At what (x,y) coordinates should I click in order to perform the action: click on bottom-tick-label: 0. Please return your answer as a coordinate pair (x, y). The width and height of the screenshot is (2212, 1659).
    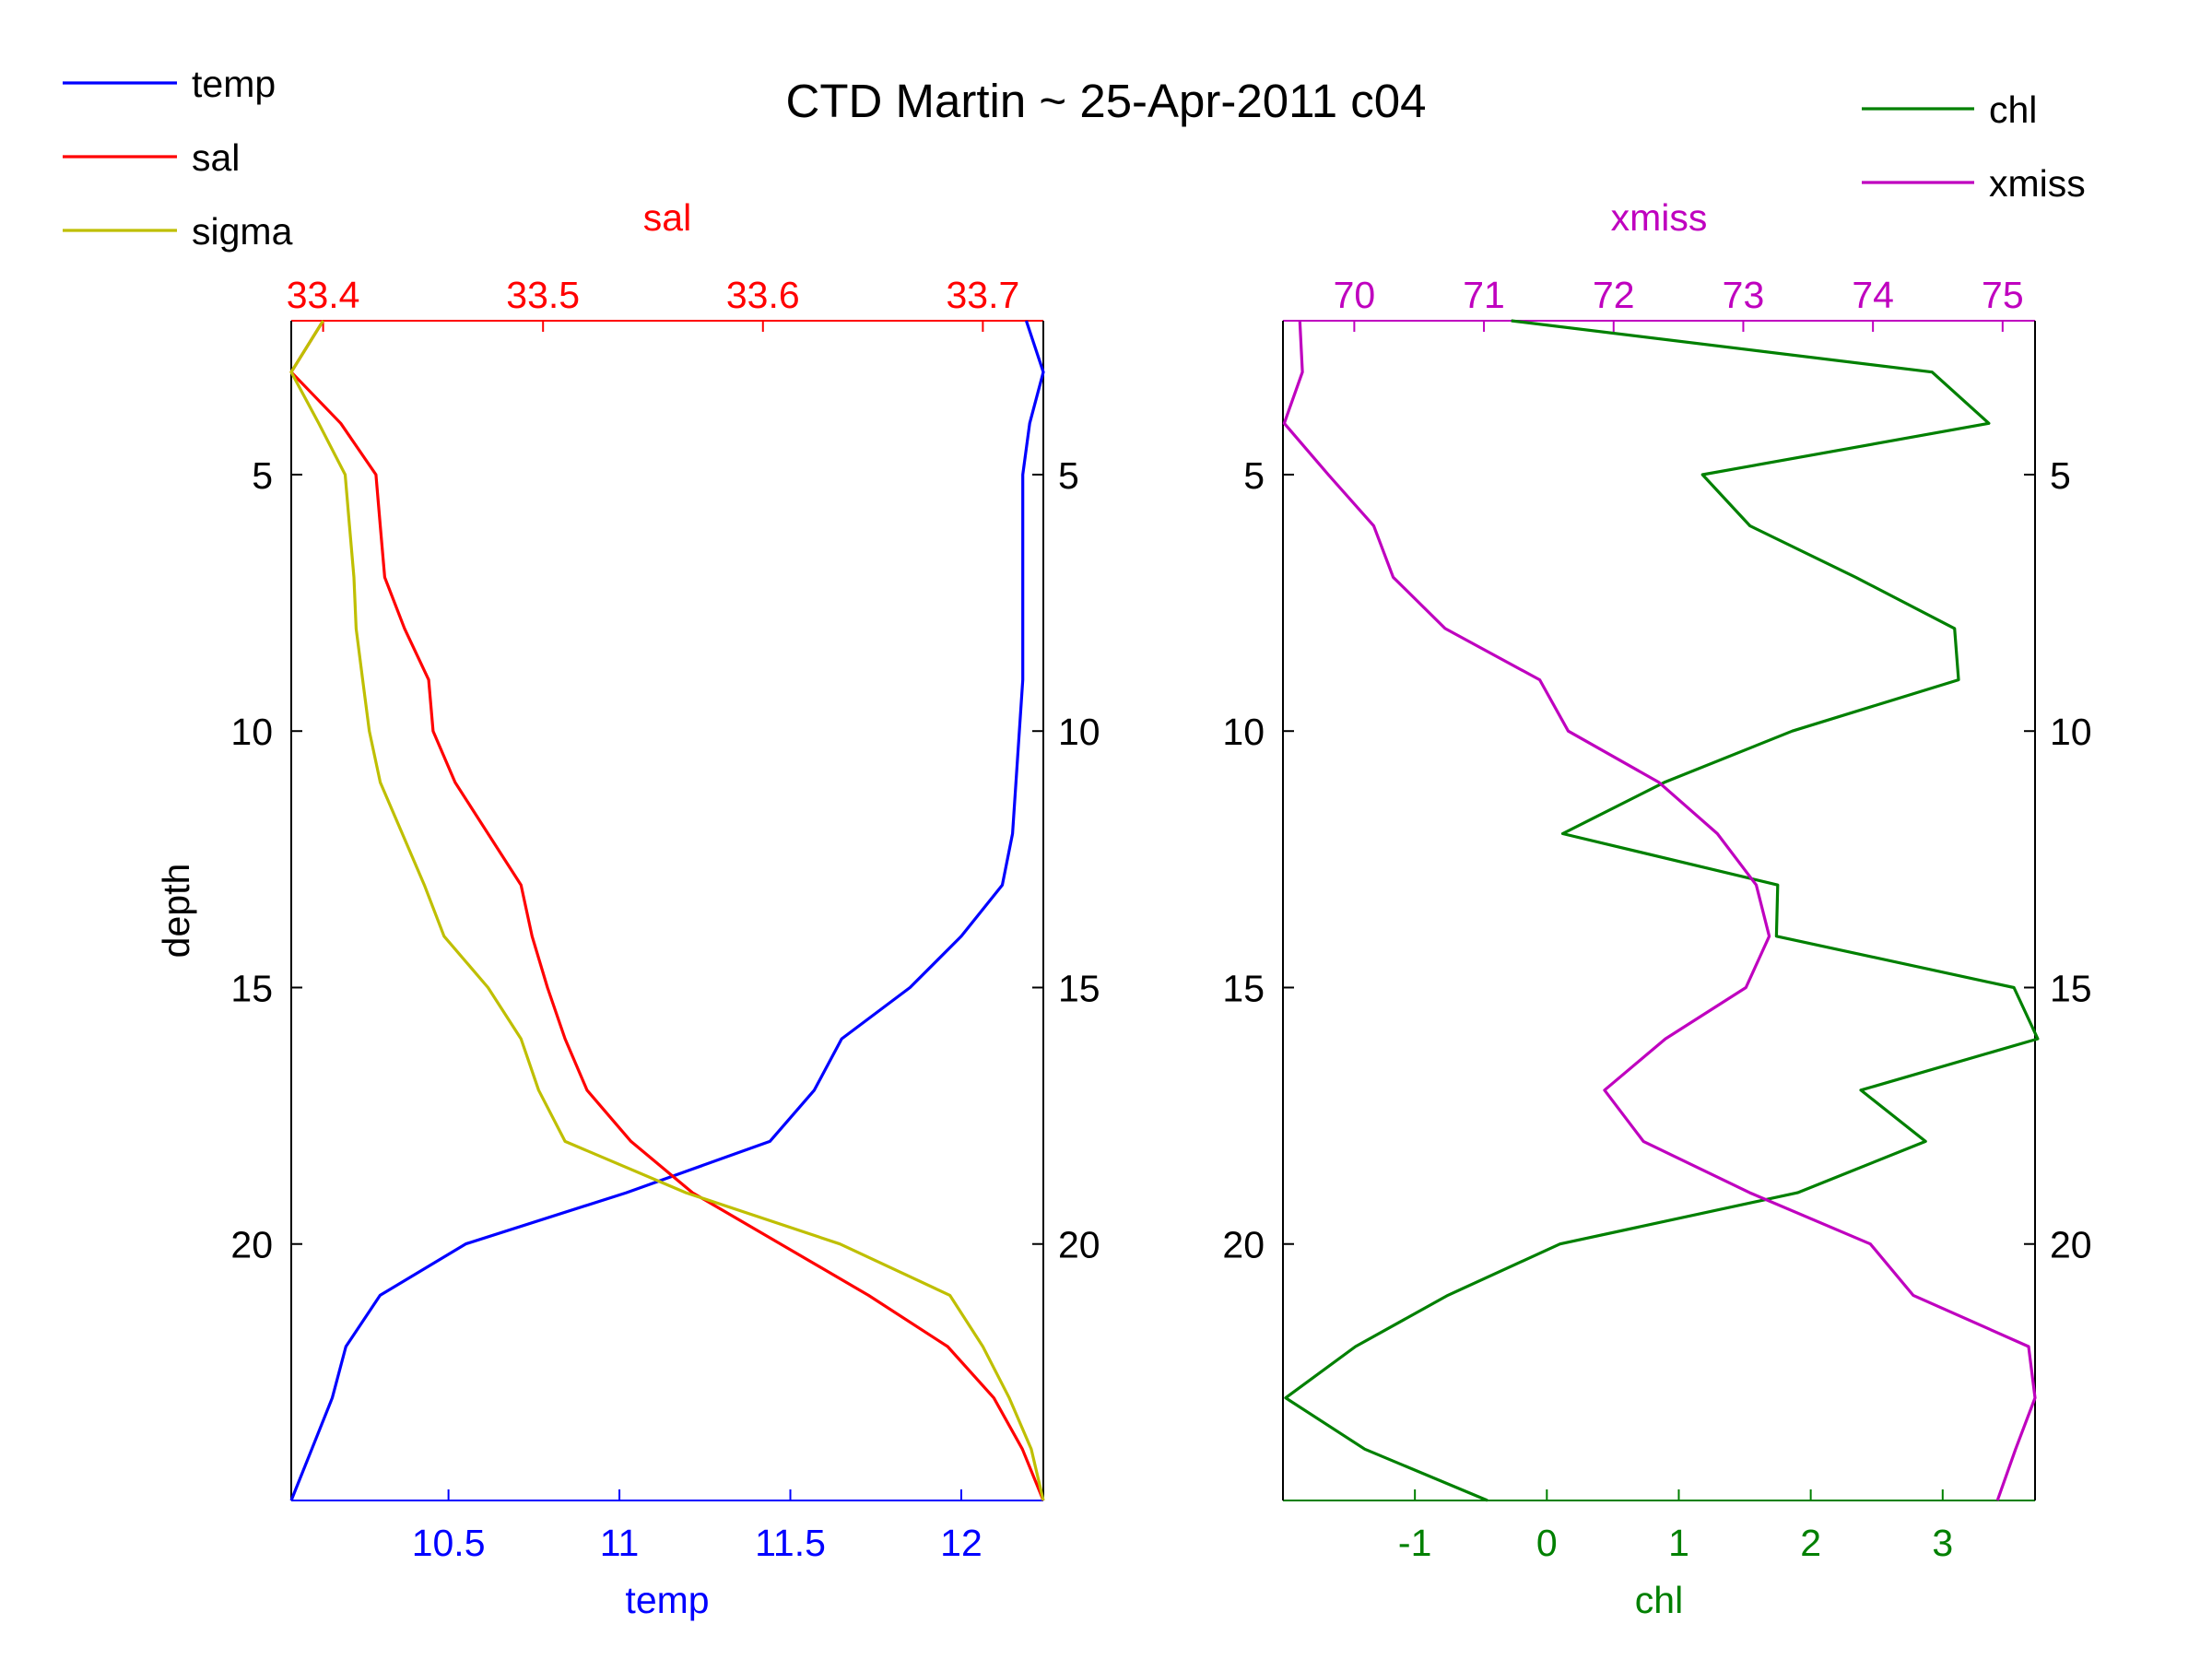
    Looking at the image, I should click on (1547, 1543).